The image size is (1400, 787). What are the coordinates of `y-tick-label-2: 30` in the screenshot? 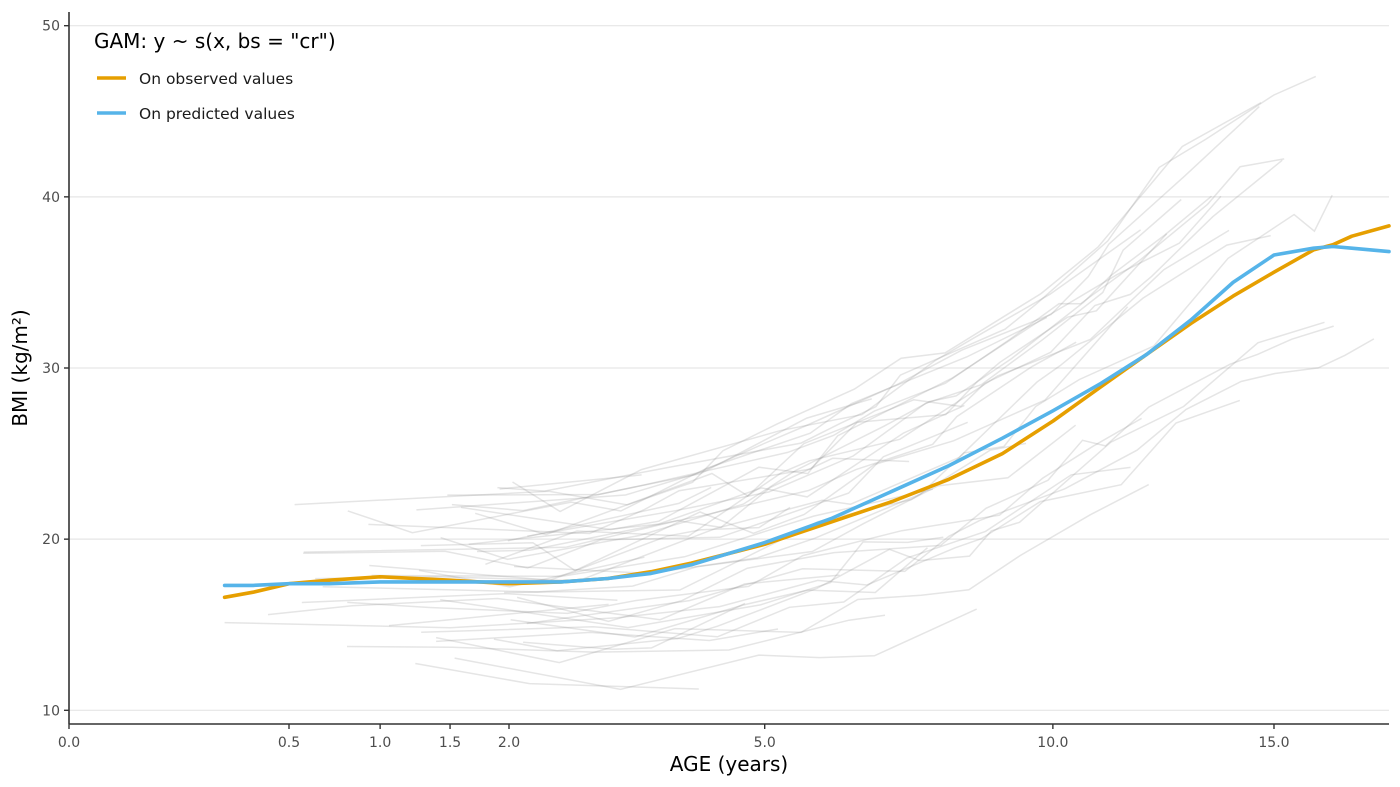 It's located at (51, 369).